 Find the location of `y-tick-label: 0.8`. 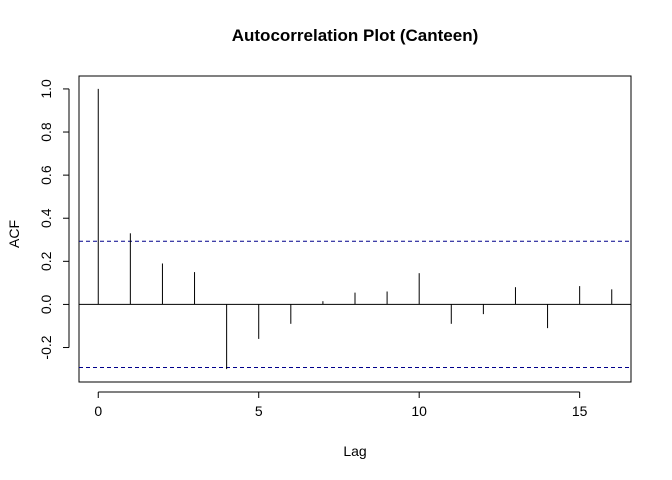

y-tick-label: 0.8 is located at coordinates (46, 132).